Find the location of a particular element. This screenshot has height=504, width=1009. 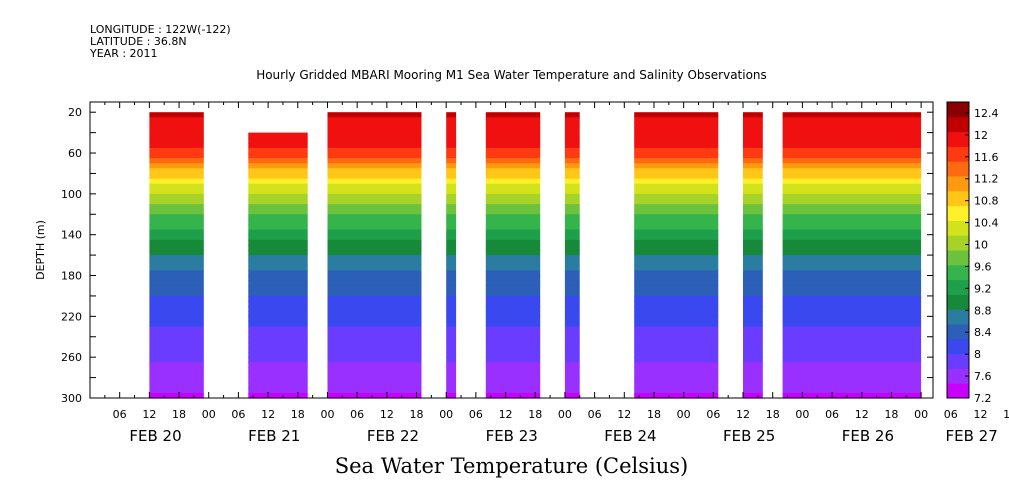

y-axis-label: DEPTH (m) is located at coordinates (40, 250).